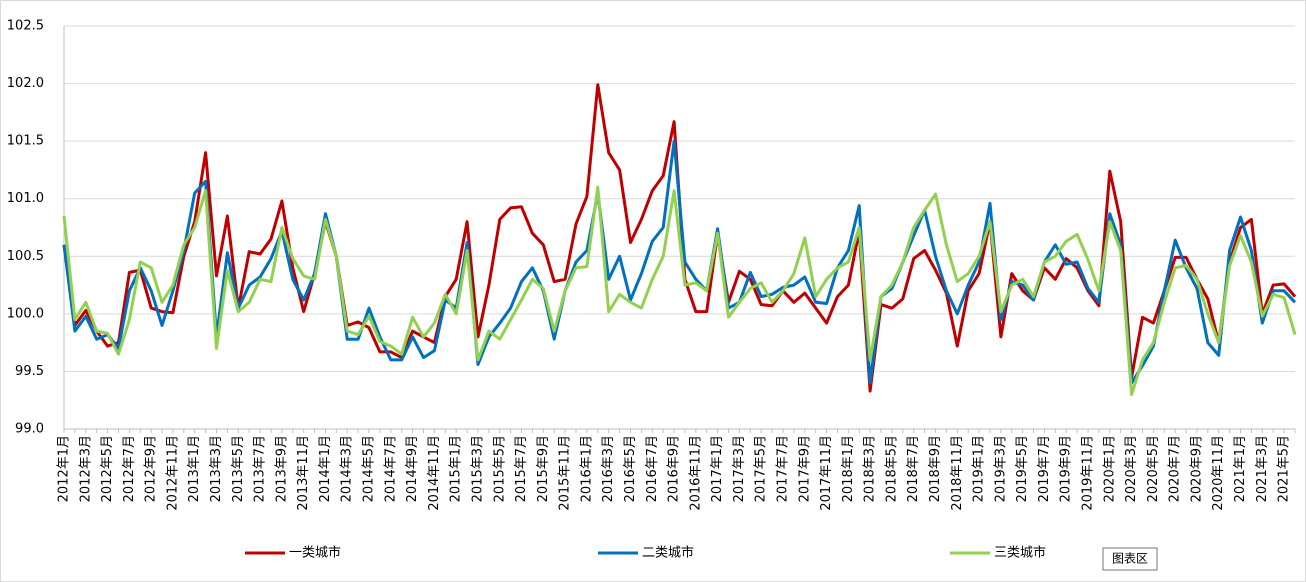 This screenshot has width=1306, height=582. Describe the element at coordinates (695, 473) in the screenshot. I see `x-tick-label: 2016年11月` at that location.